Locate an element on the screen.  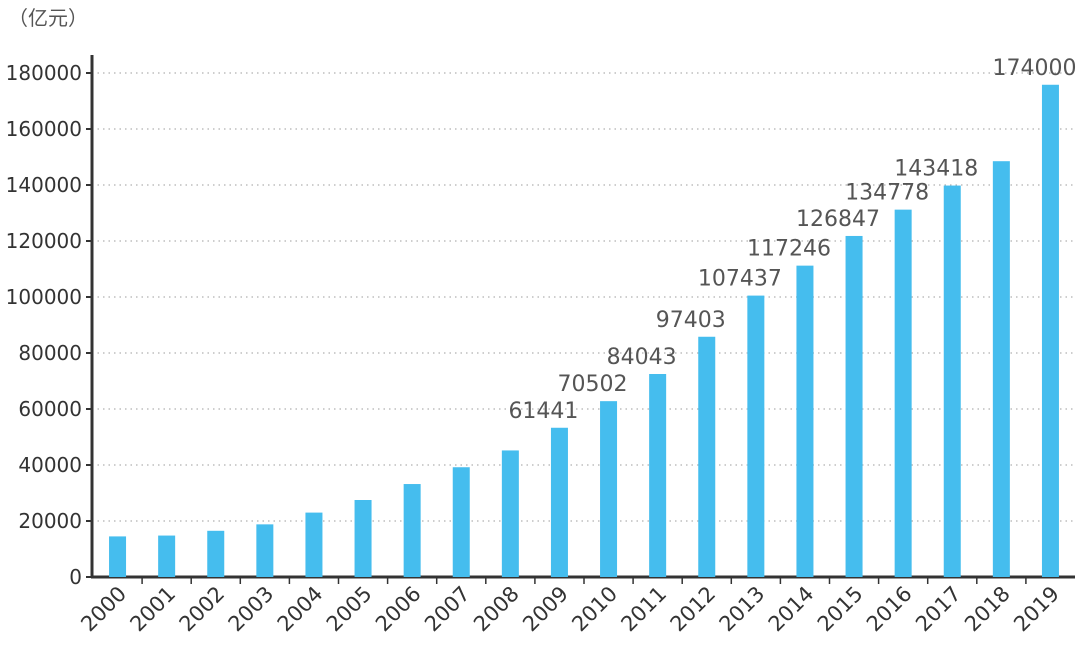
x-tick-label: 2006 is located at coordinates (398, 609).